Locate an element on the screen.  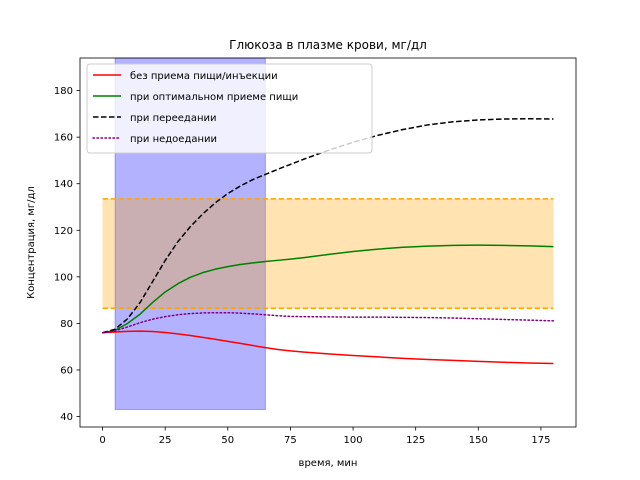
x-tick-label: 150 is located at coordinates (478, 440).